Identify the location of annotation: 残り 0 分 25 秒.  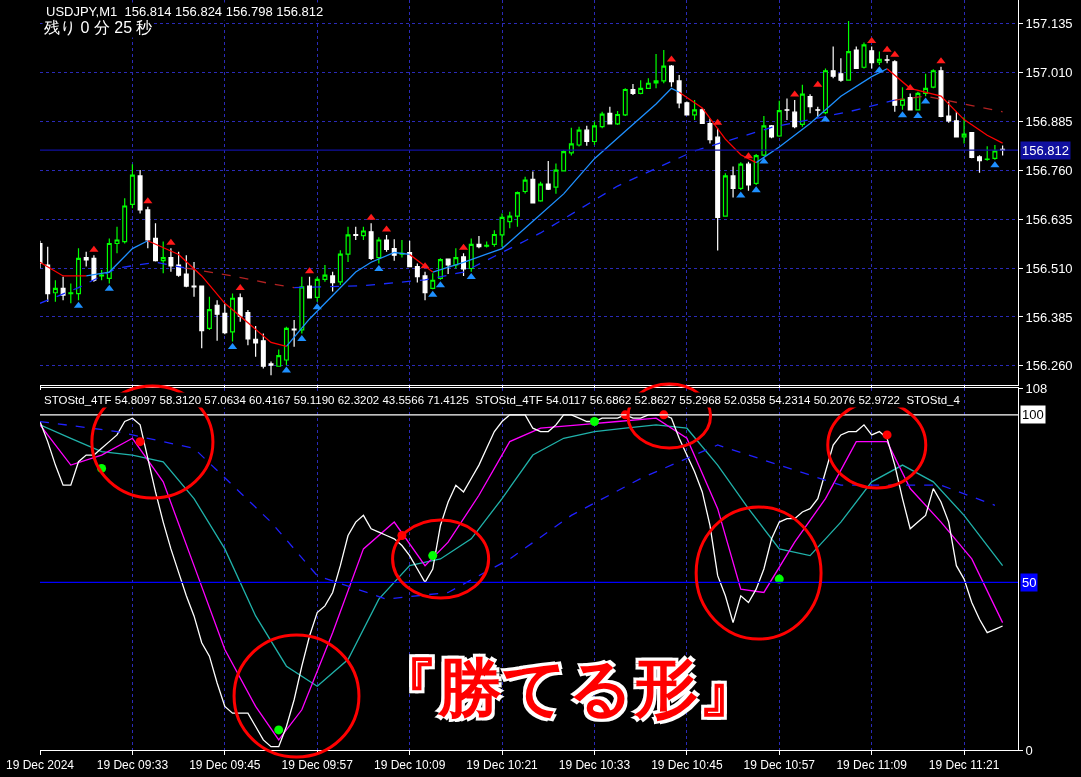
(98, 27).